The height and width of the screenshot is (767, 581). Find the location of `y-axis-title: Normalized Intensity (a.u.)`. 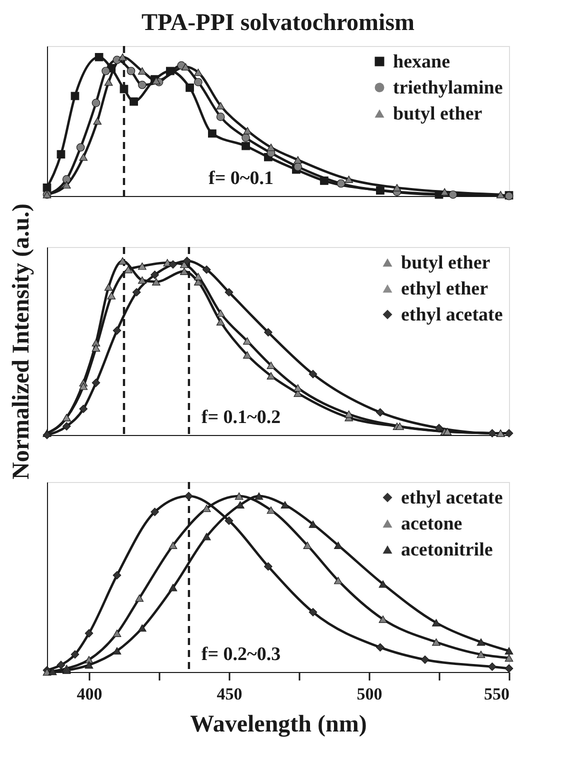

y-axis-title: Normalized Intensity (a.u.) is located at coordinates (21, 342).